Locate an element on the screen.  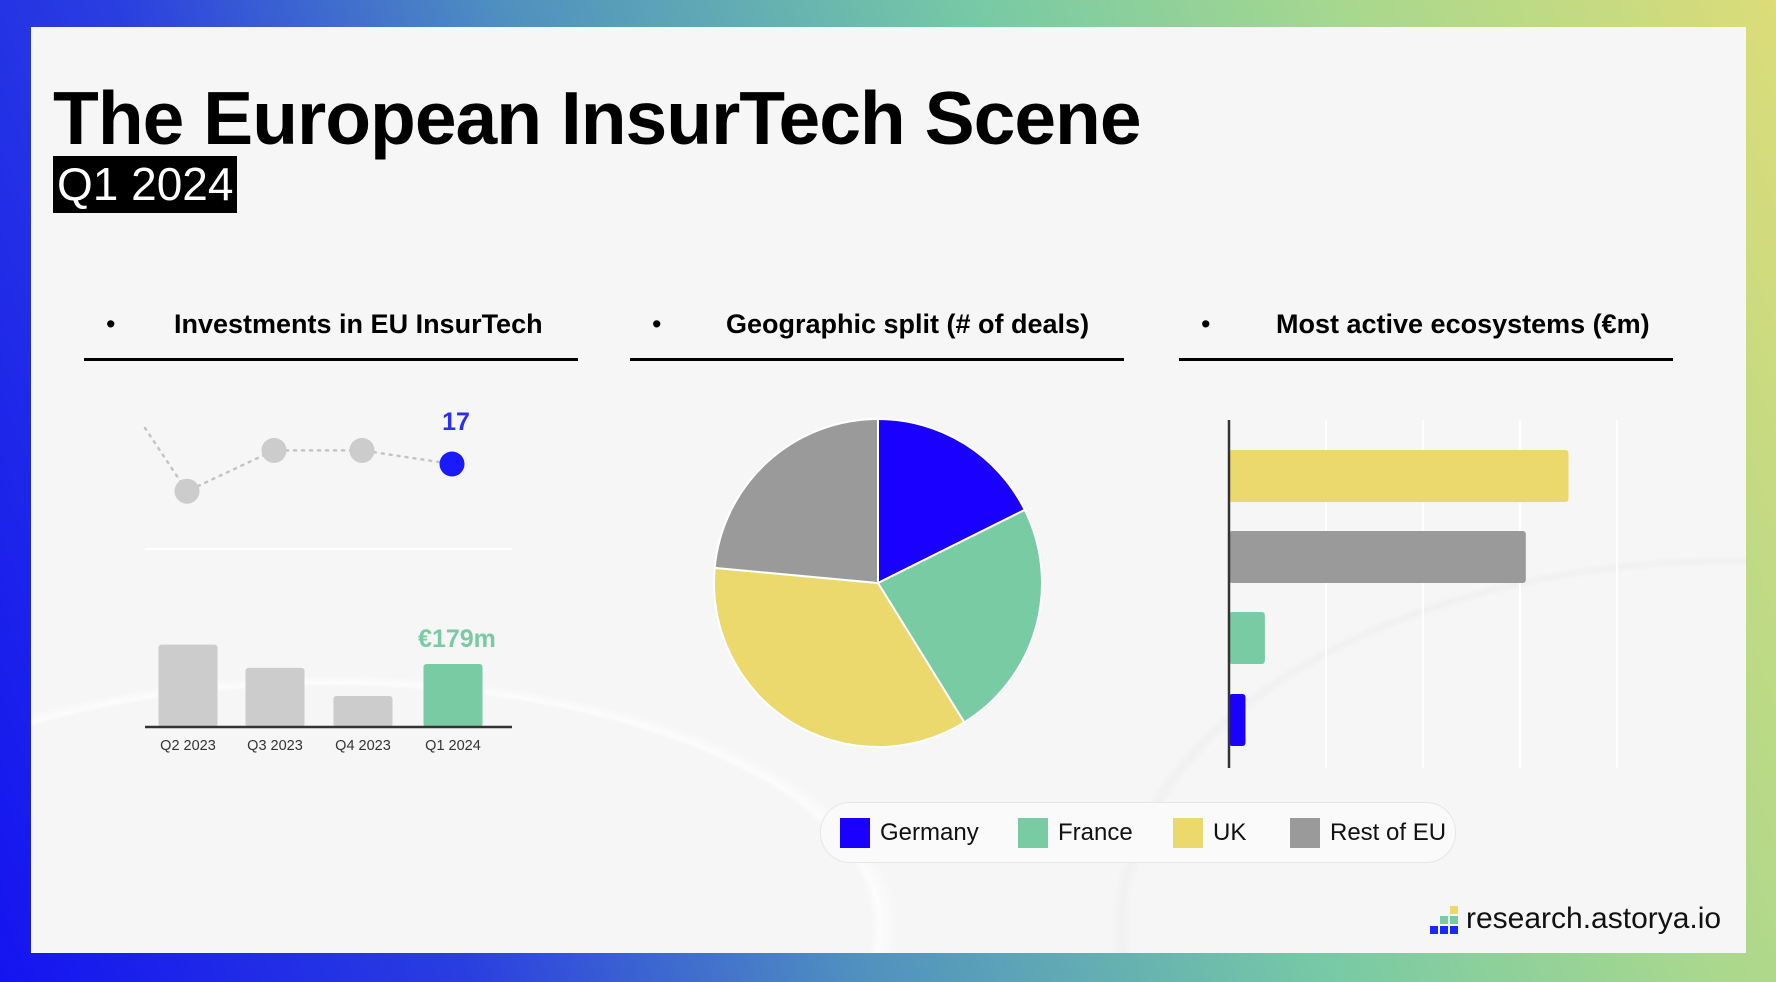
hbar-uk is located at coordinates (1399, 476).